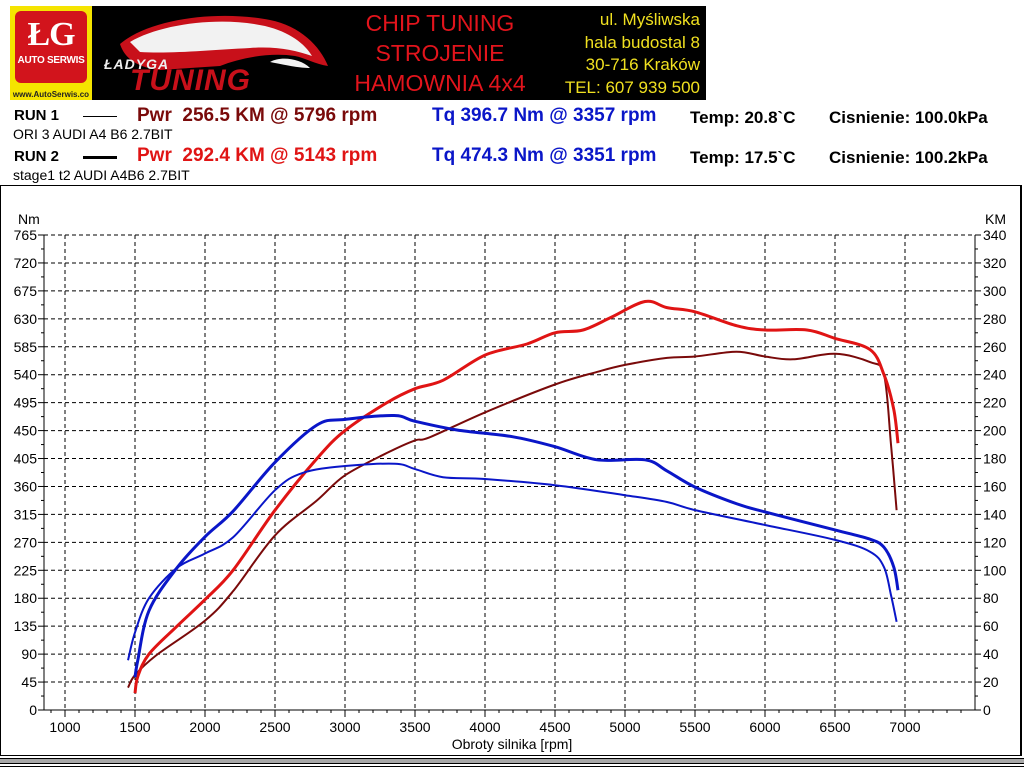 This screenshot has width=1024, height=769. Describe the element at coordinates (134, 727) in the screenshot. I see `x-axis-tick-label: 1500` at that location.